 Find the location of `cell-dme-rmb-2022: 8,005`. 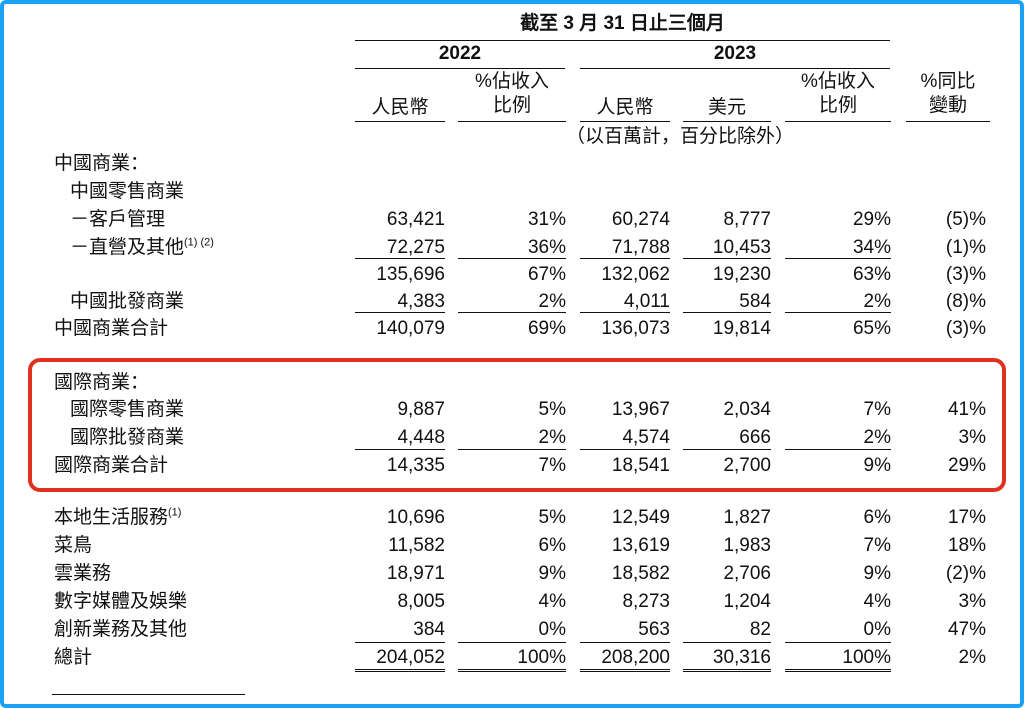

cell-dme-rmb-2022: 8,005 is located at coordinates (421, 601).